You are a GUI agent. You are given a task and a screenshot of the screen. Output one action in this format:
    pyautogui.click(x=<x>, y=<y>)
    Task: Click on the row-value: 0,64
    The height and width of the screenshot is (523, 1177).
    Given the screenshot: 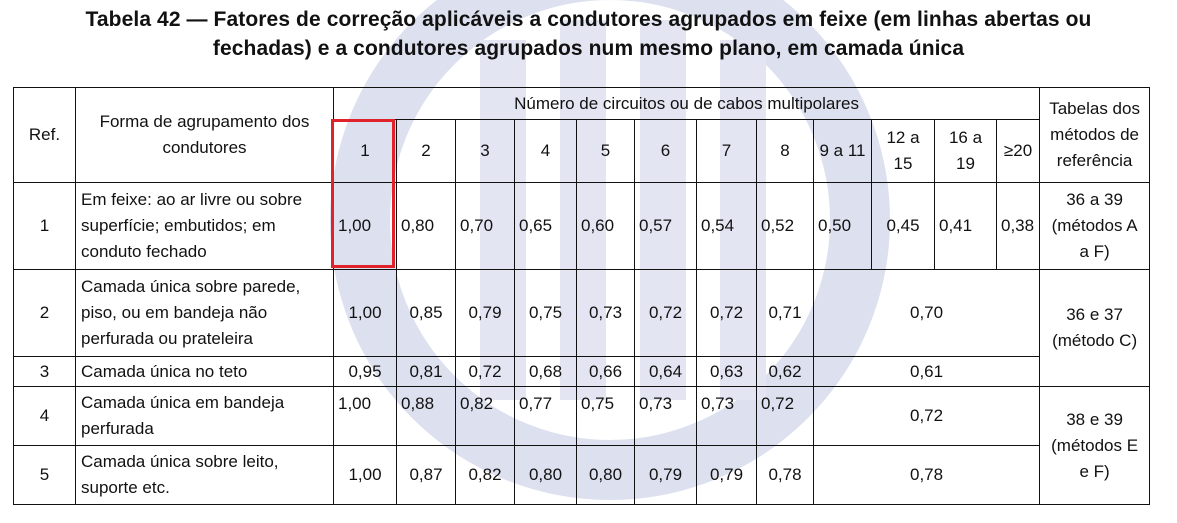 What is the action you would take?
    pyautogui.click(x=665, y=371)
    